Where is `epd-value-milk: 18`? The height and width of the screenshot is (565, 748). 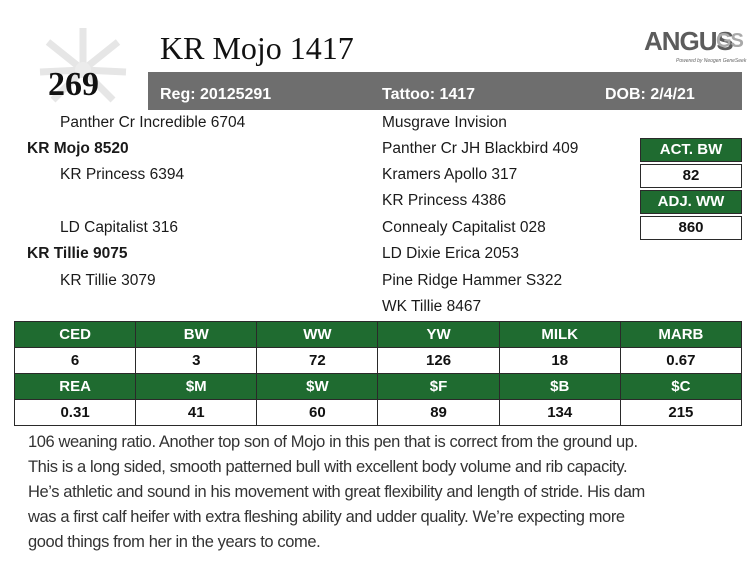
epd-value-milk: 18 is located at coordinates (559, 360).